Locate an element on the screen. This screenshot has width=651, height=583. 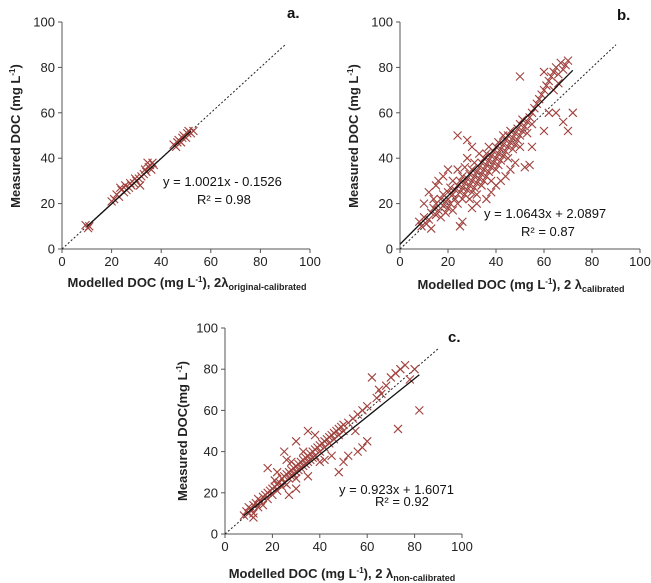
trendline is located at coordinates (139, 179).